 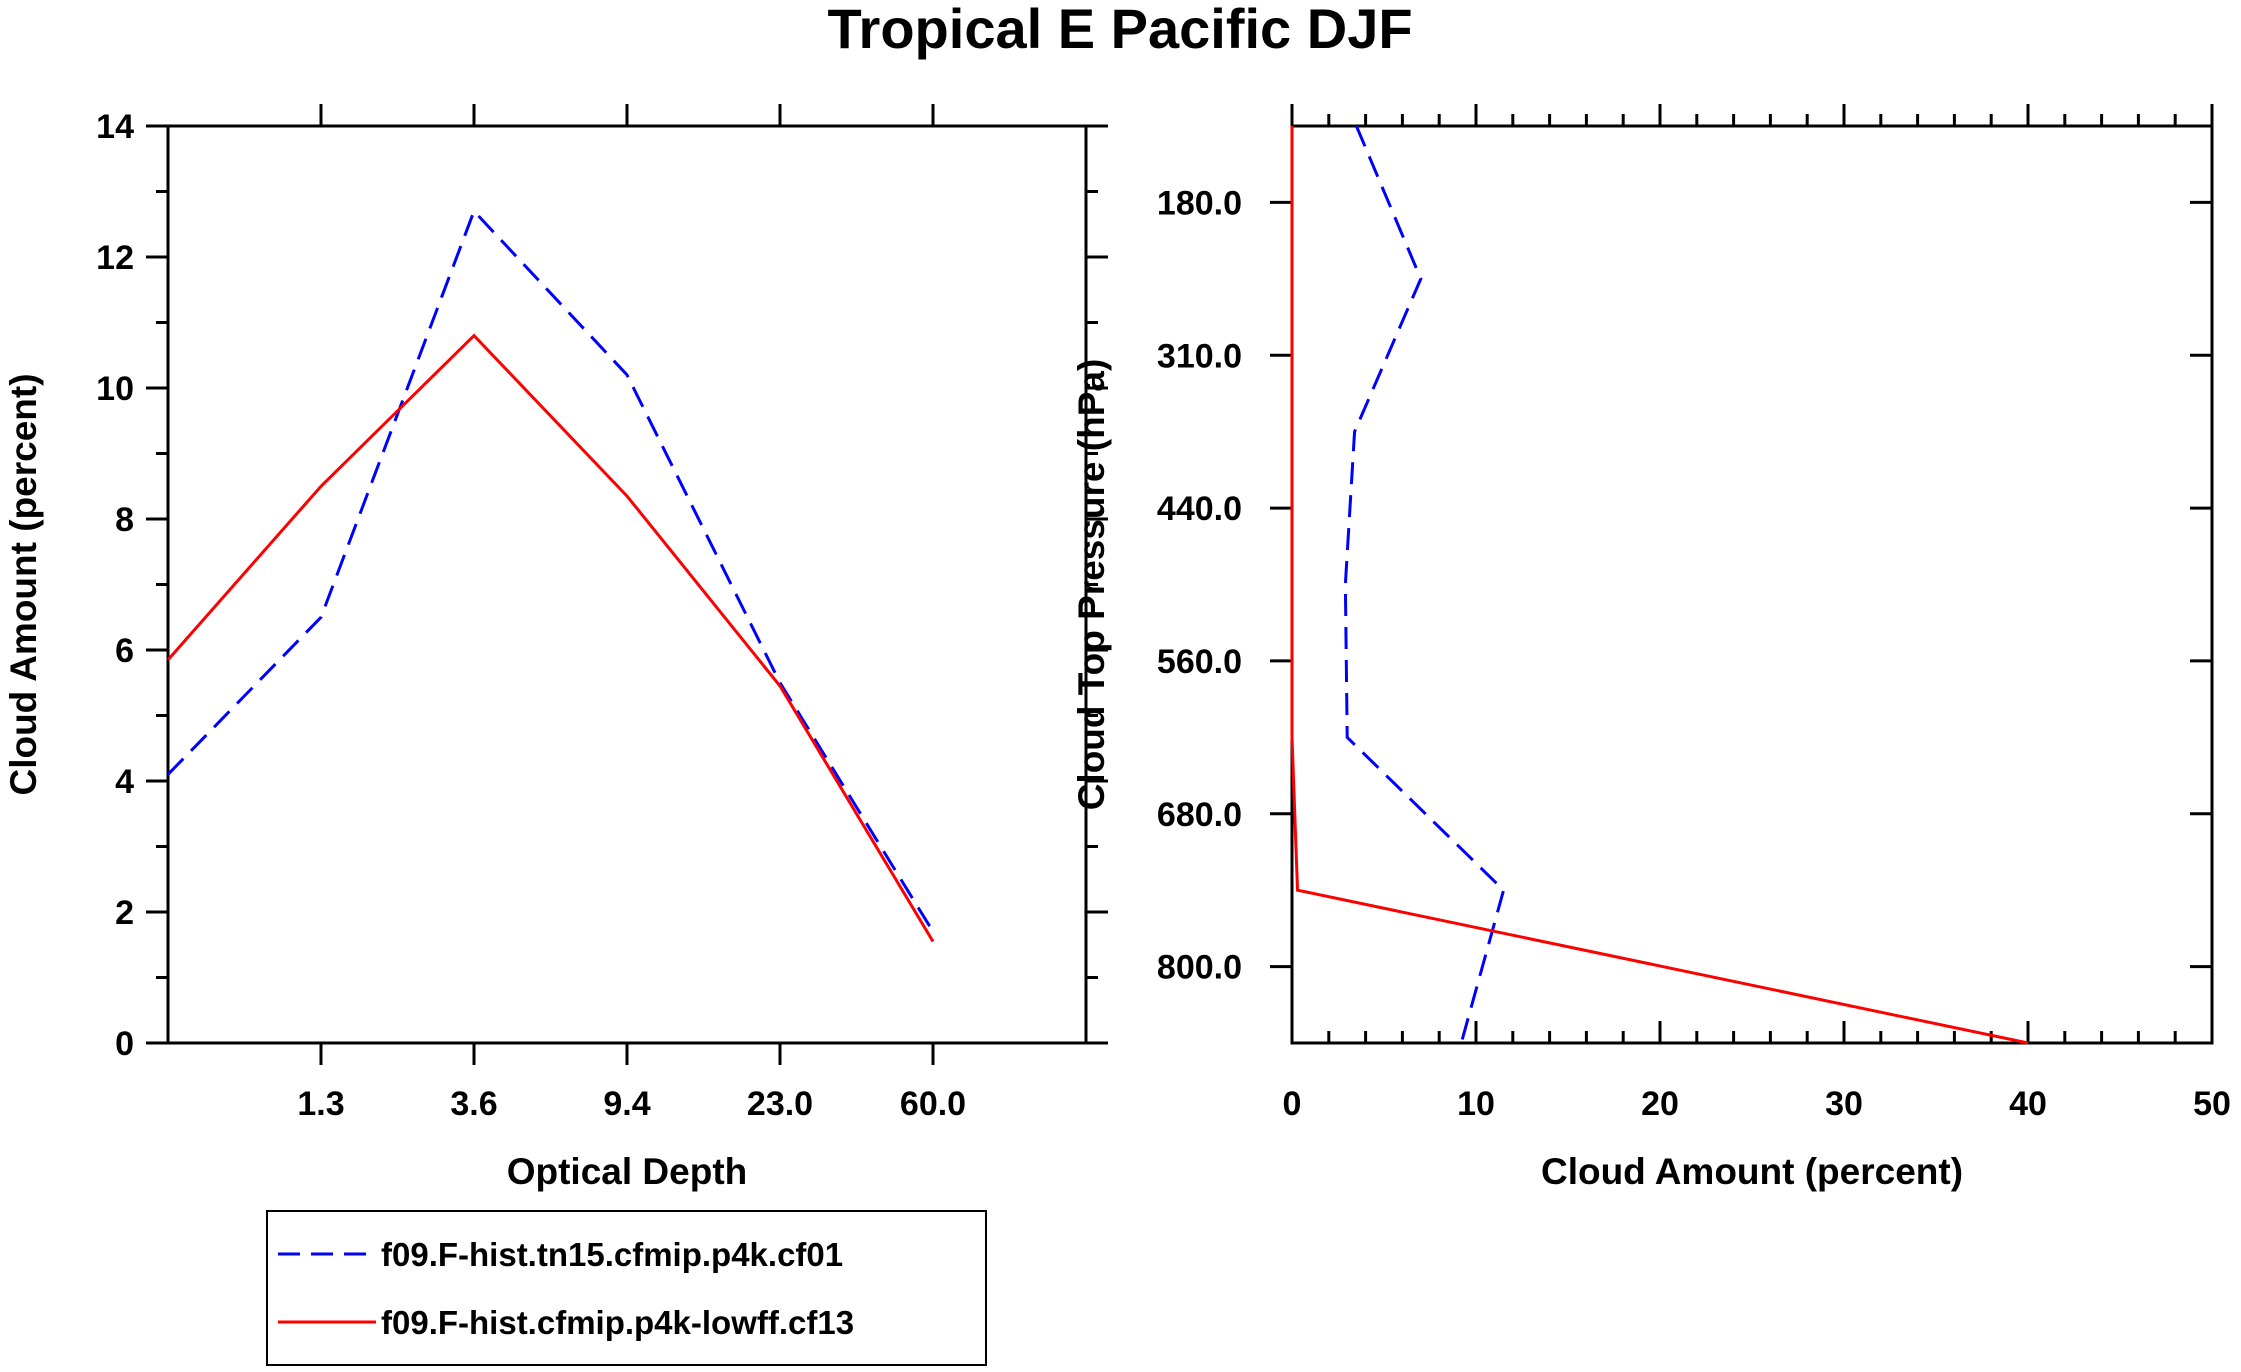 What do you see at coordinates (1199, 968) in the screenshot?
I see `y-tick-label: 800.0` at bounding box center [1199, 968].